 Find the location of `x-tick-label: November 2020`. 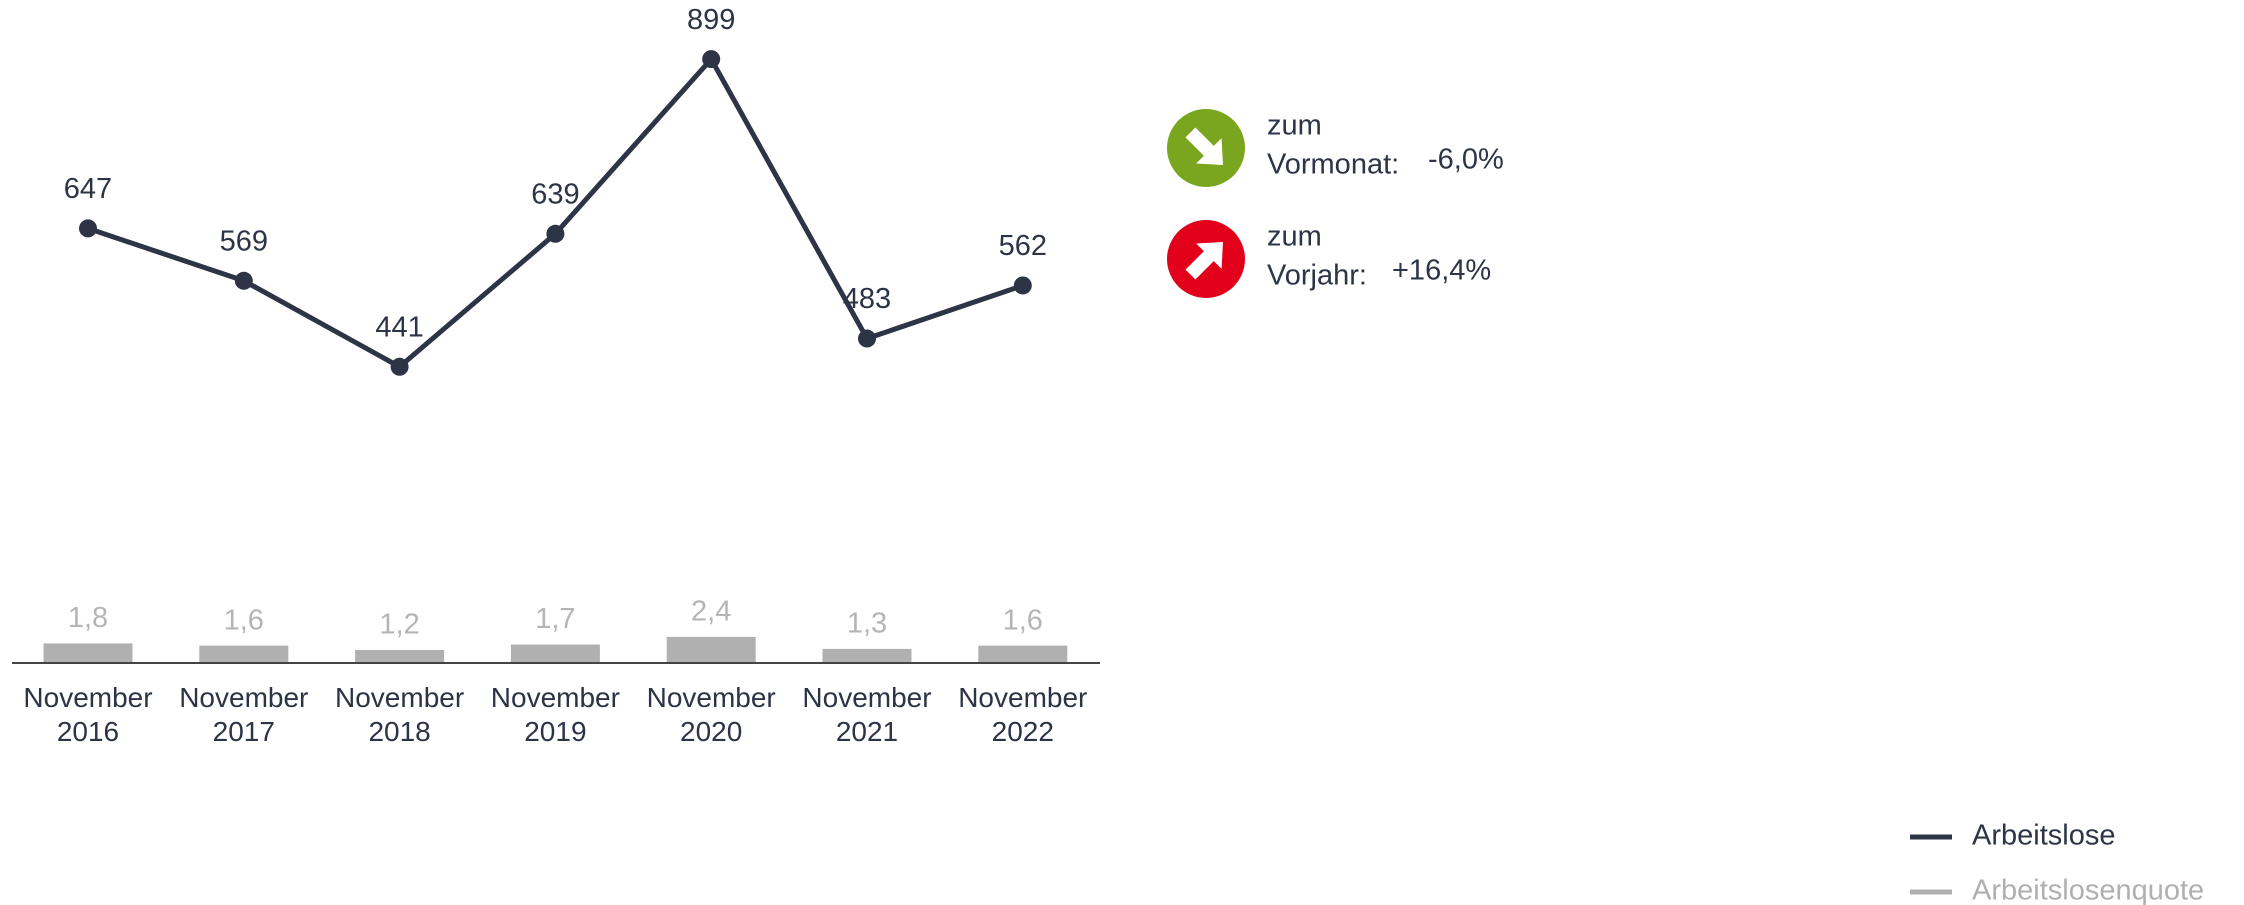

x-tick-label: November 2020 is located at coordinates (711, 714).